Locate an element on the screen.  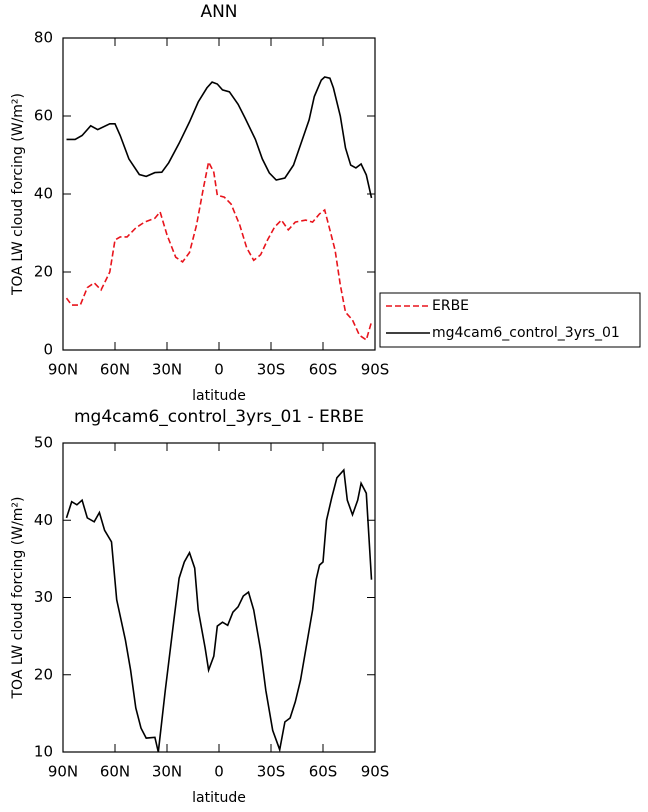
chart-title: mg4cam6_control_3yrs_01 - ERBE is located at coordinates (219, 417).